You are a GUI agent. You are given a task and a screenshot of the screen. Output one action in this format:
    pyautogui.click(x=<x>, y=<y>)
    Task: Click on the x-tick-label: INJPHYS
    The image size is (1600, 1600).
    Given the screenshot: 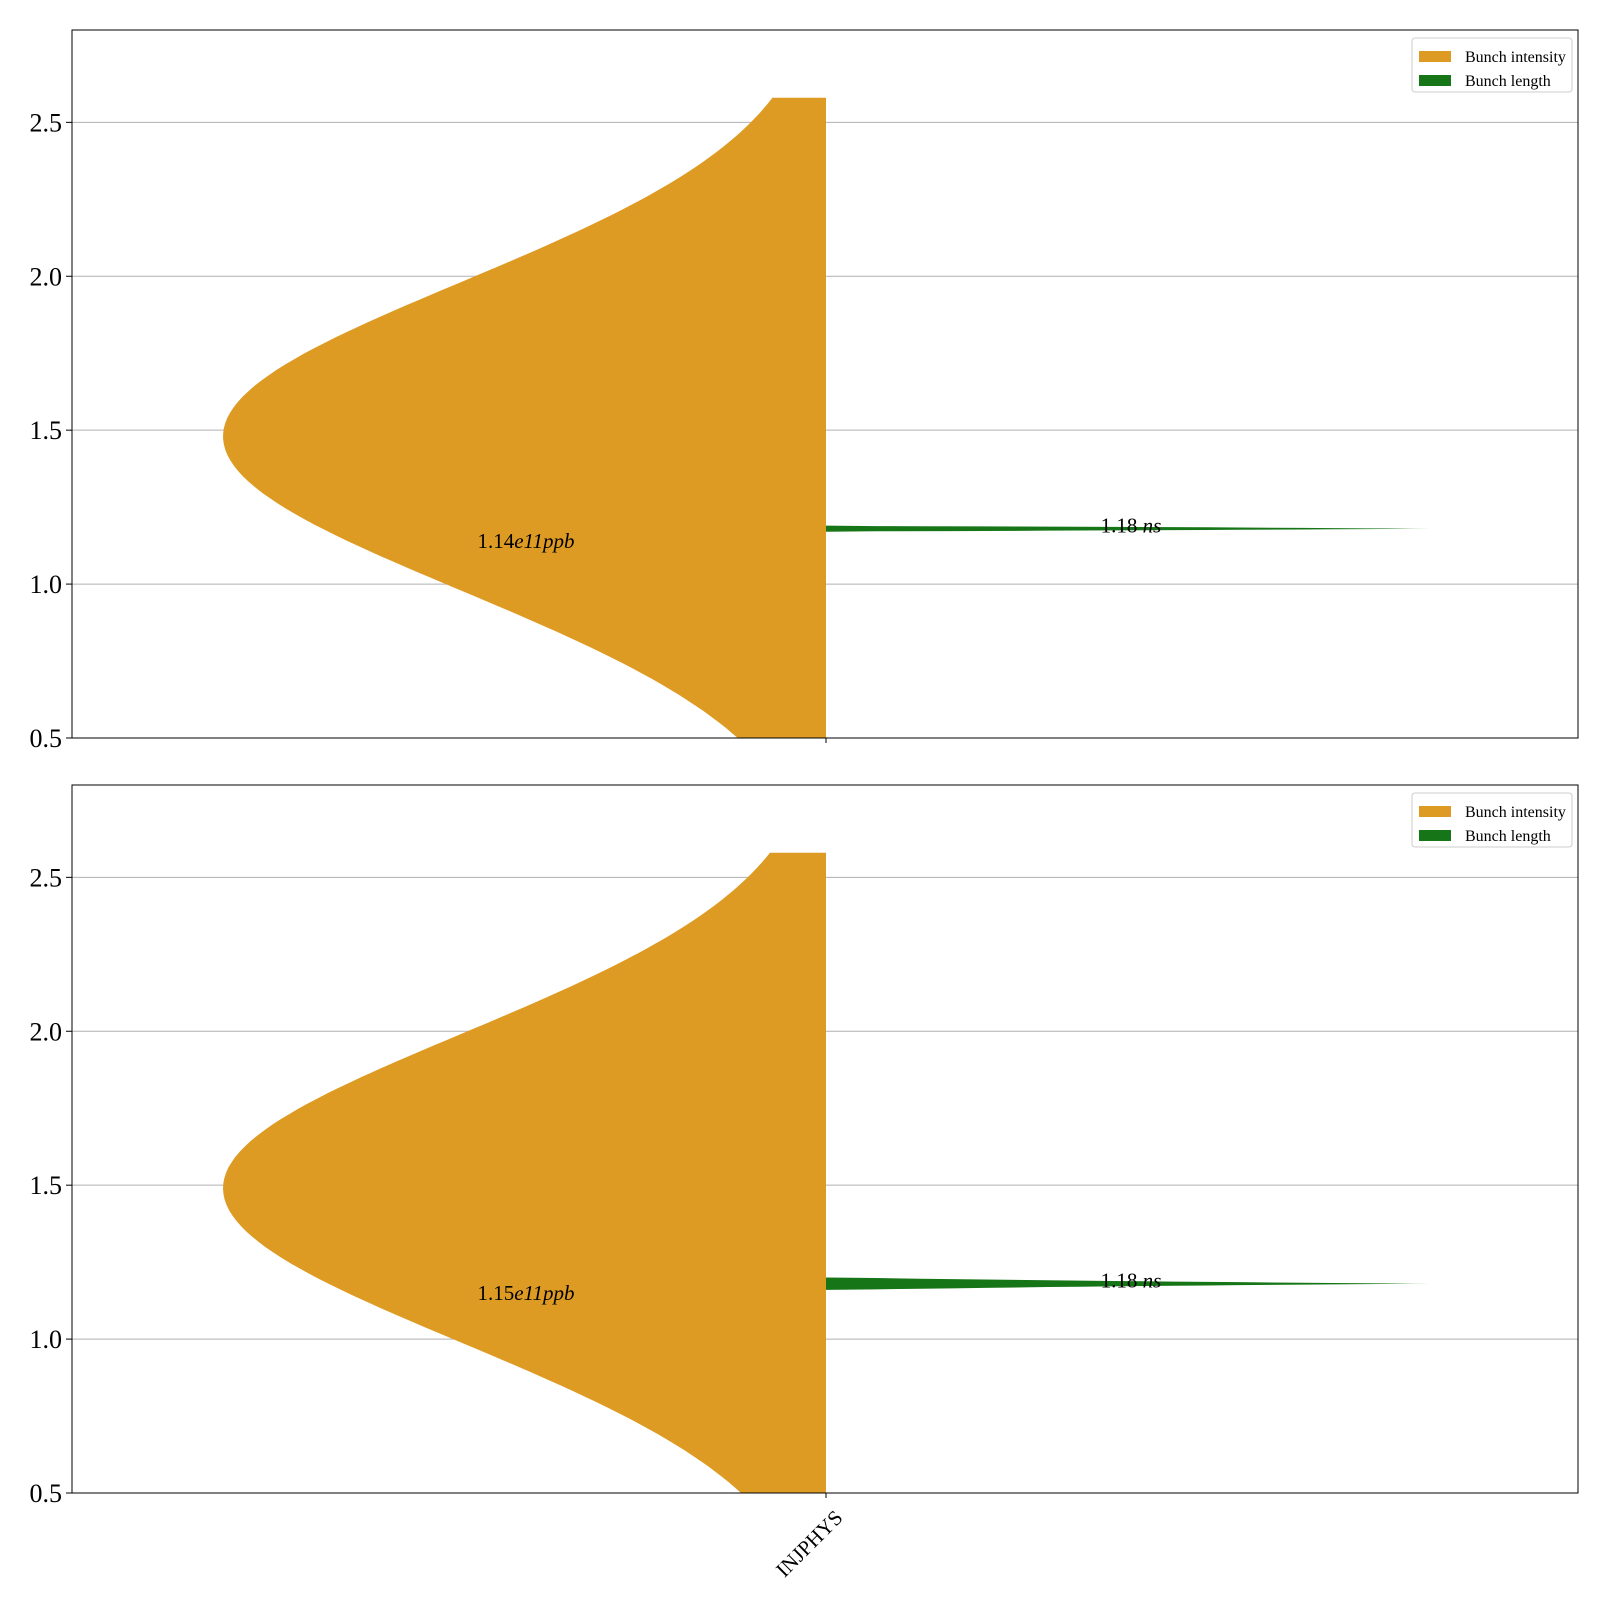 What is the action you would take?
    pyautogui.click(x=809, y=1543)
    